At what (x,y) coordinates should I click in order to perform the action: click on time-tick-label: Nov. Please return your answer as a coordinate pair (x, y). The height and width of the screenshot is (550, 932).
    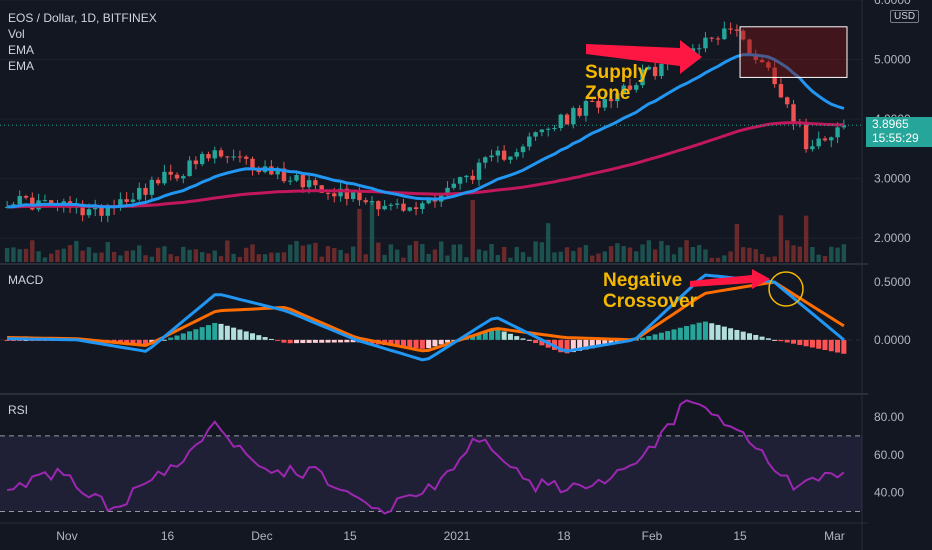
    Looking at the image, I should click on (66, 536).